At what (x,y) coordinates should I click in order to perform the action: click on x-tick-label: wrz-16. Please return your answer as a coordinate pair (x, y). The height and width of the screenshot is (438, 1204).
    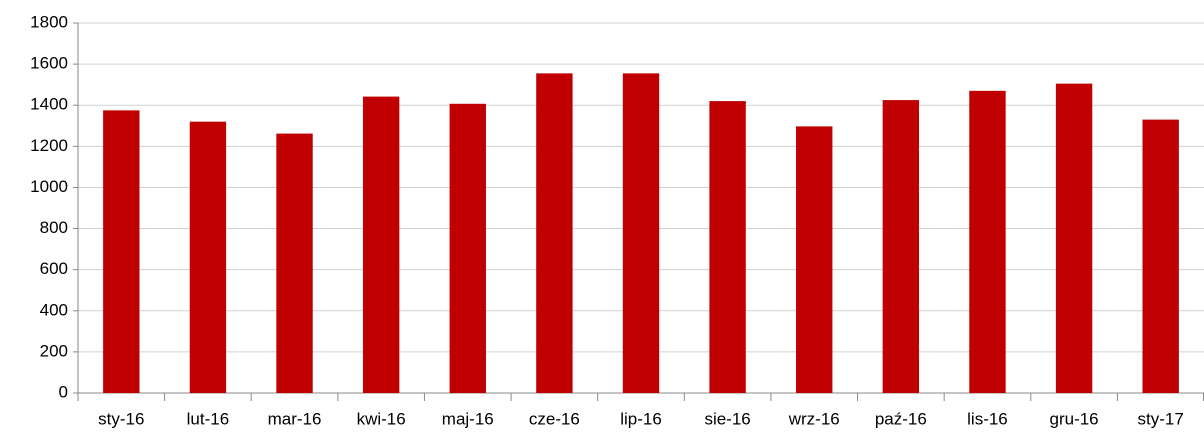
    Looking at the image, I should click on (814, 418).